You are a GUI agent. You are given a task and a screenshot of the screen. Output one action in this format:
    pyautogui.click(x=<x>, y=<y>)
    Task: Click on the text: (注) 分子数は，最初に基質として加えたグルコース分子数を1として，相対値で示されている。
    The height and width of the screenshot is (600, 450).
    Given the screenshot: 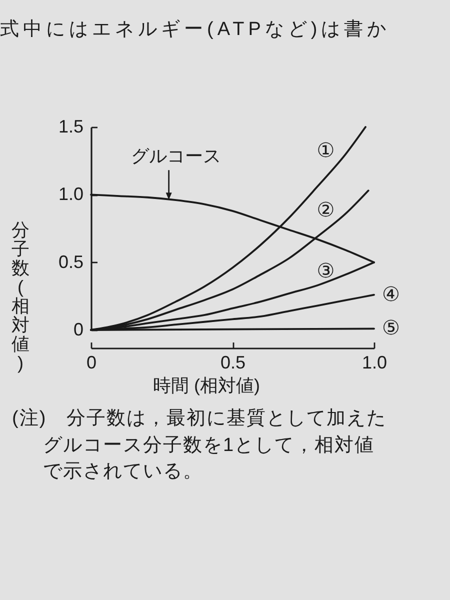 What is the action you would take?
    pyautogui.click(x=200, y=445)
    